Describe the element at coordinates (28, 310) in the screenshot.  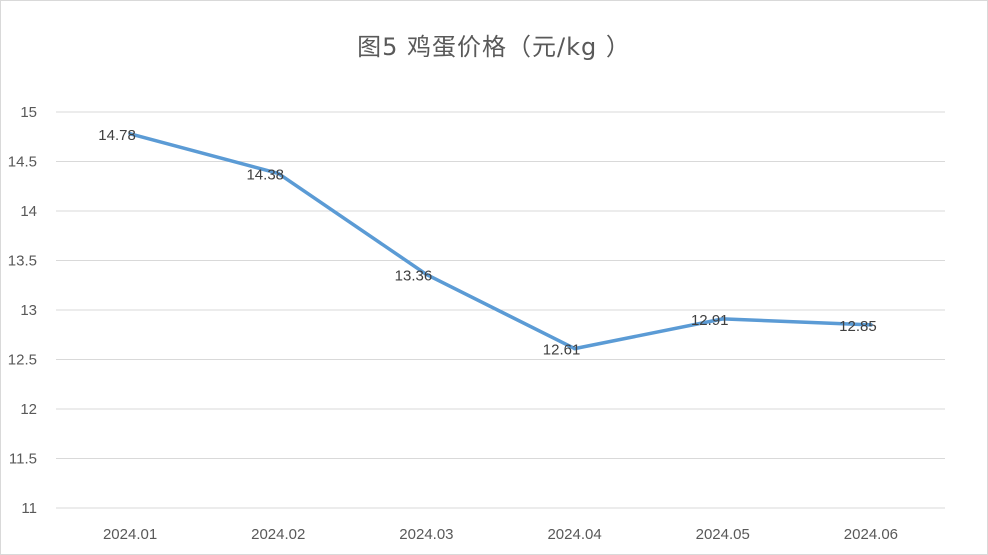
I see `y-tick-label: 13` at that location.